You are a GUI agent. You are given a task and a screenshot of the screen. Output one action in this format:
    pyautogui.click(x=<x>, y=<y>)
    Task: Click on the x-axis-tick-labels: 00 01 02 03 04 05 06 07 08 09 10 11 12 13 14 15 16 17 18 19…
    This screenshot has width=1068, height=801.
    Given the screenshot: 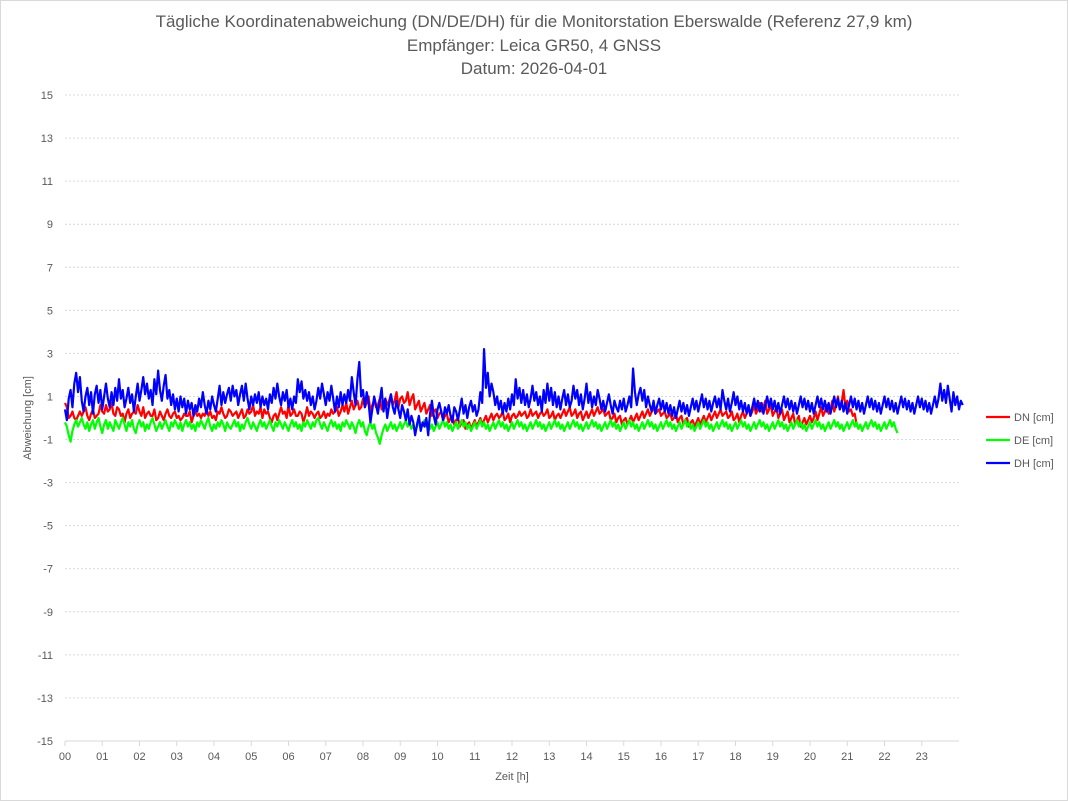 What is the action you would take?
    pyautogui.click(x=493, y=752)
    